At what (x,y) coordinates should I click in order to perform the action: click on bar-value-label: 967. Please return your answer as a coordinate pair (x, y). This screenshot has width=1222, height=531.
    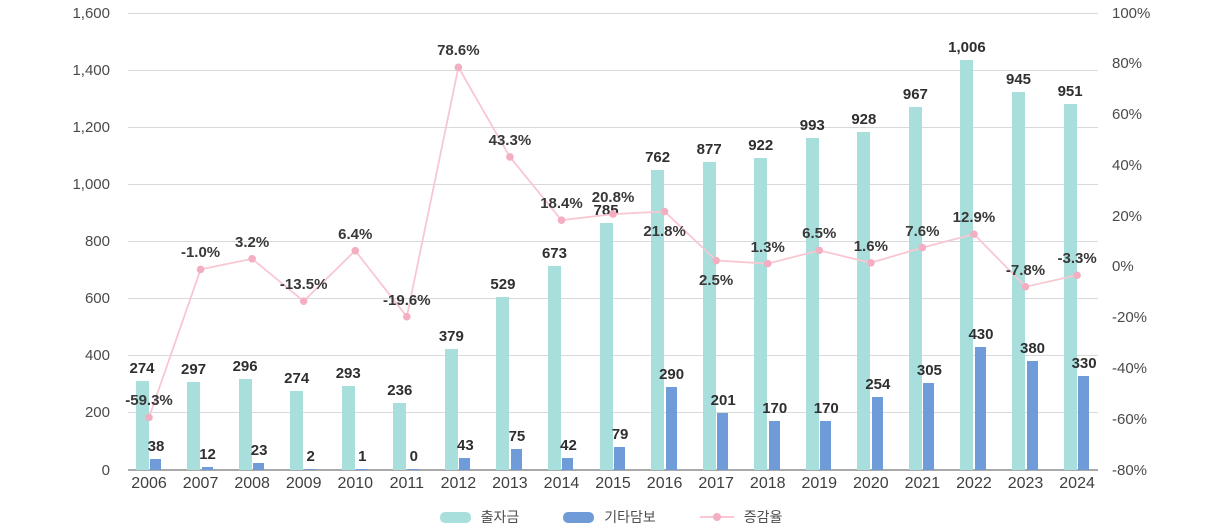
    Looking at the image, I should click on (915, 94).